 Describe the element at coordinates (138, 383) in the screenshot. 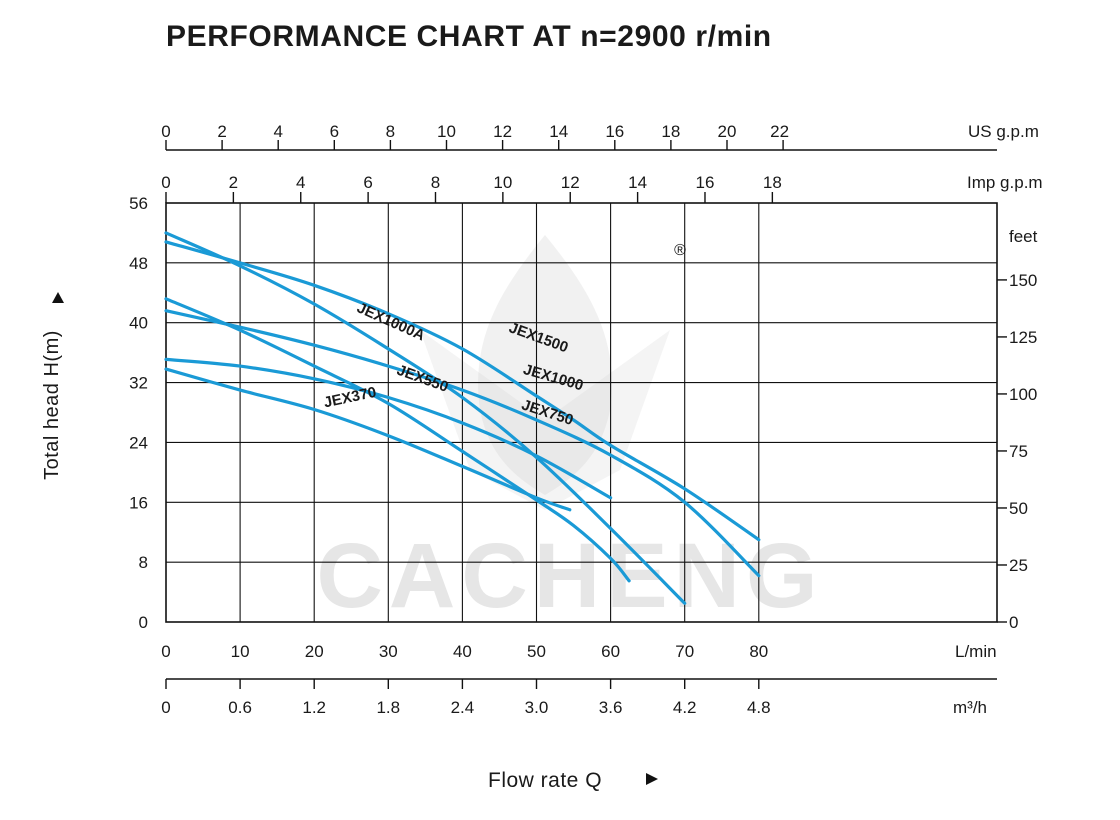

I see `y-tick-label: 32` at that location.